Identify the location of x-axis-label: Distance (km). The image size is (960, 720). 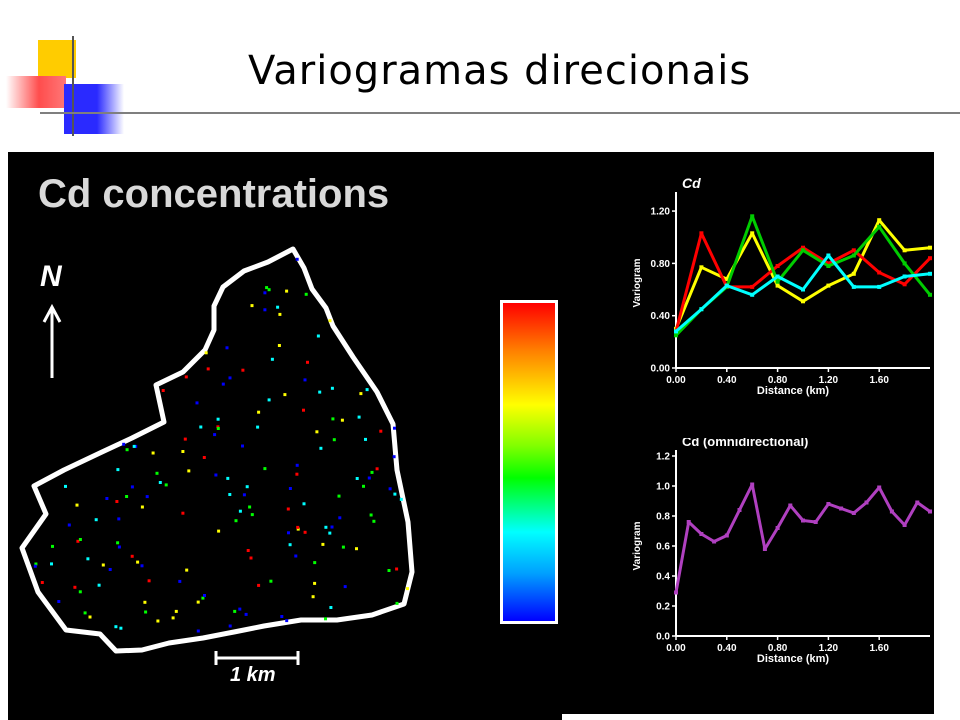
(793, 659).